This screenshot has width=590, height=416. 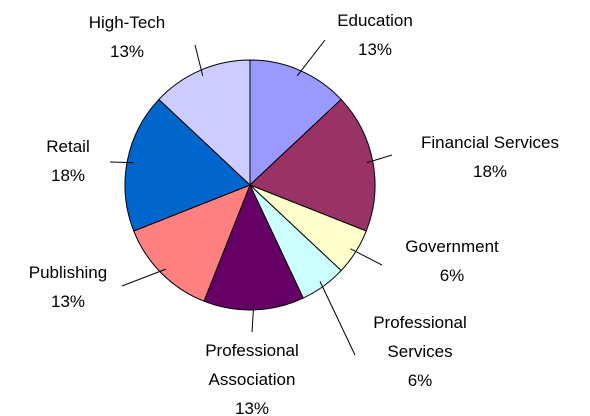 What do you see at coordinates (127, 22) in the screenshot?
I see `category-label: High-Tech` at bounding box center [127, 22].